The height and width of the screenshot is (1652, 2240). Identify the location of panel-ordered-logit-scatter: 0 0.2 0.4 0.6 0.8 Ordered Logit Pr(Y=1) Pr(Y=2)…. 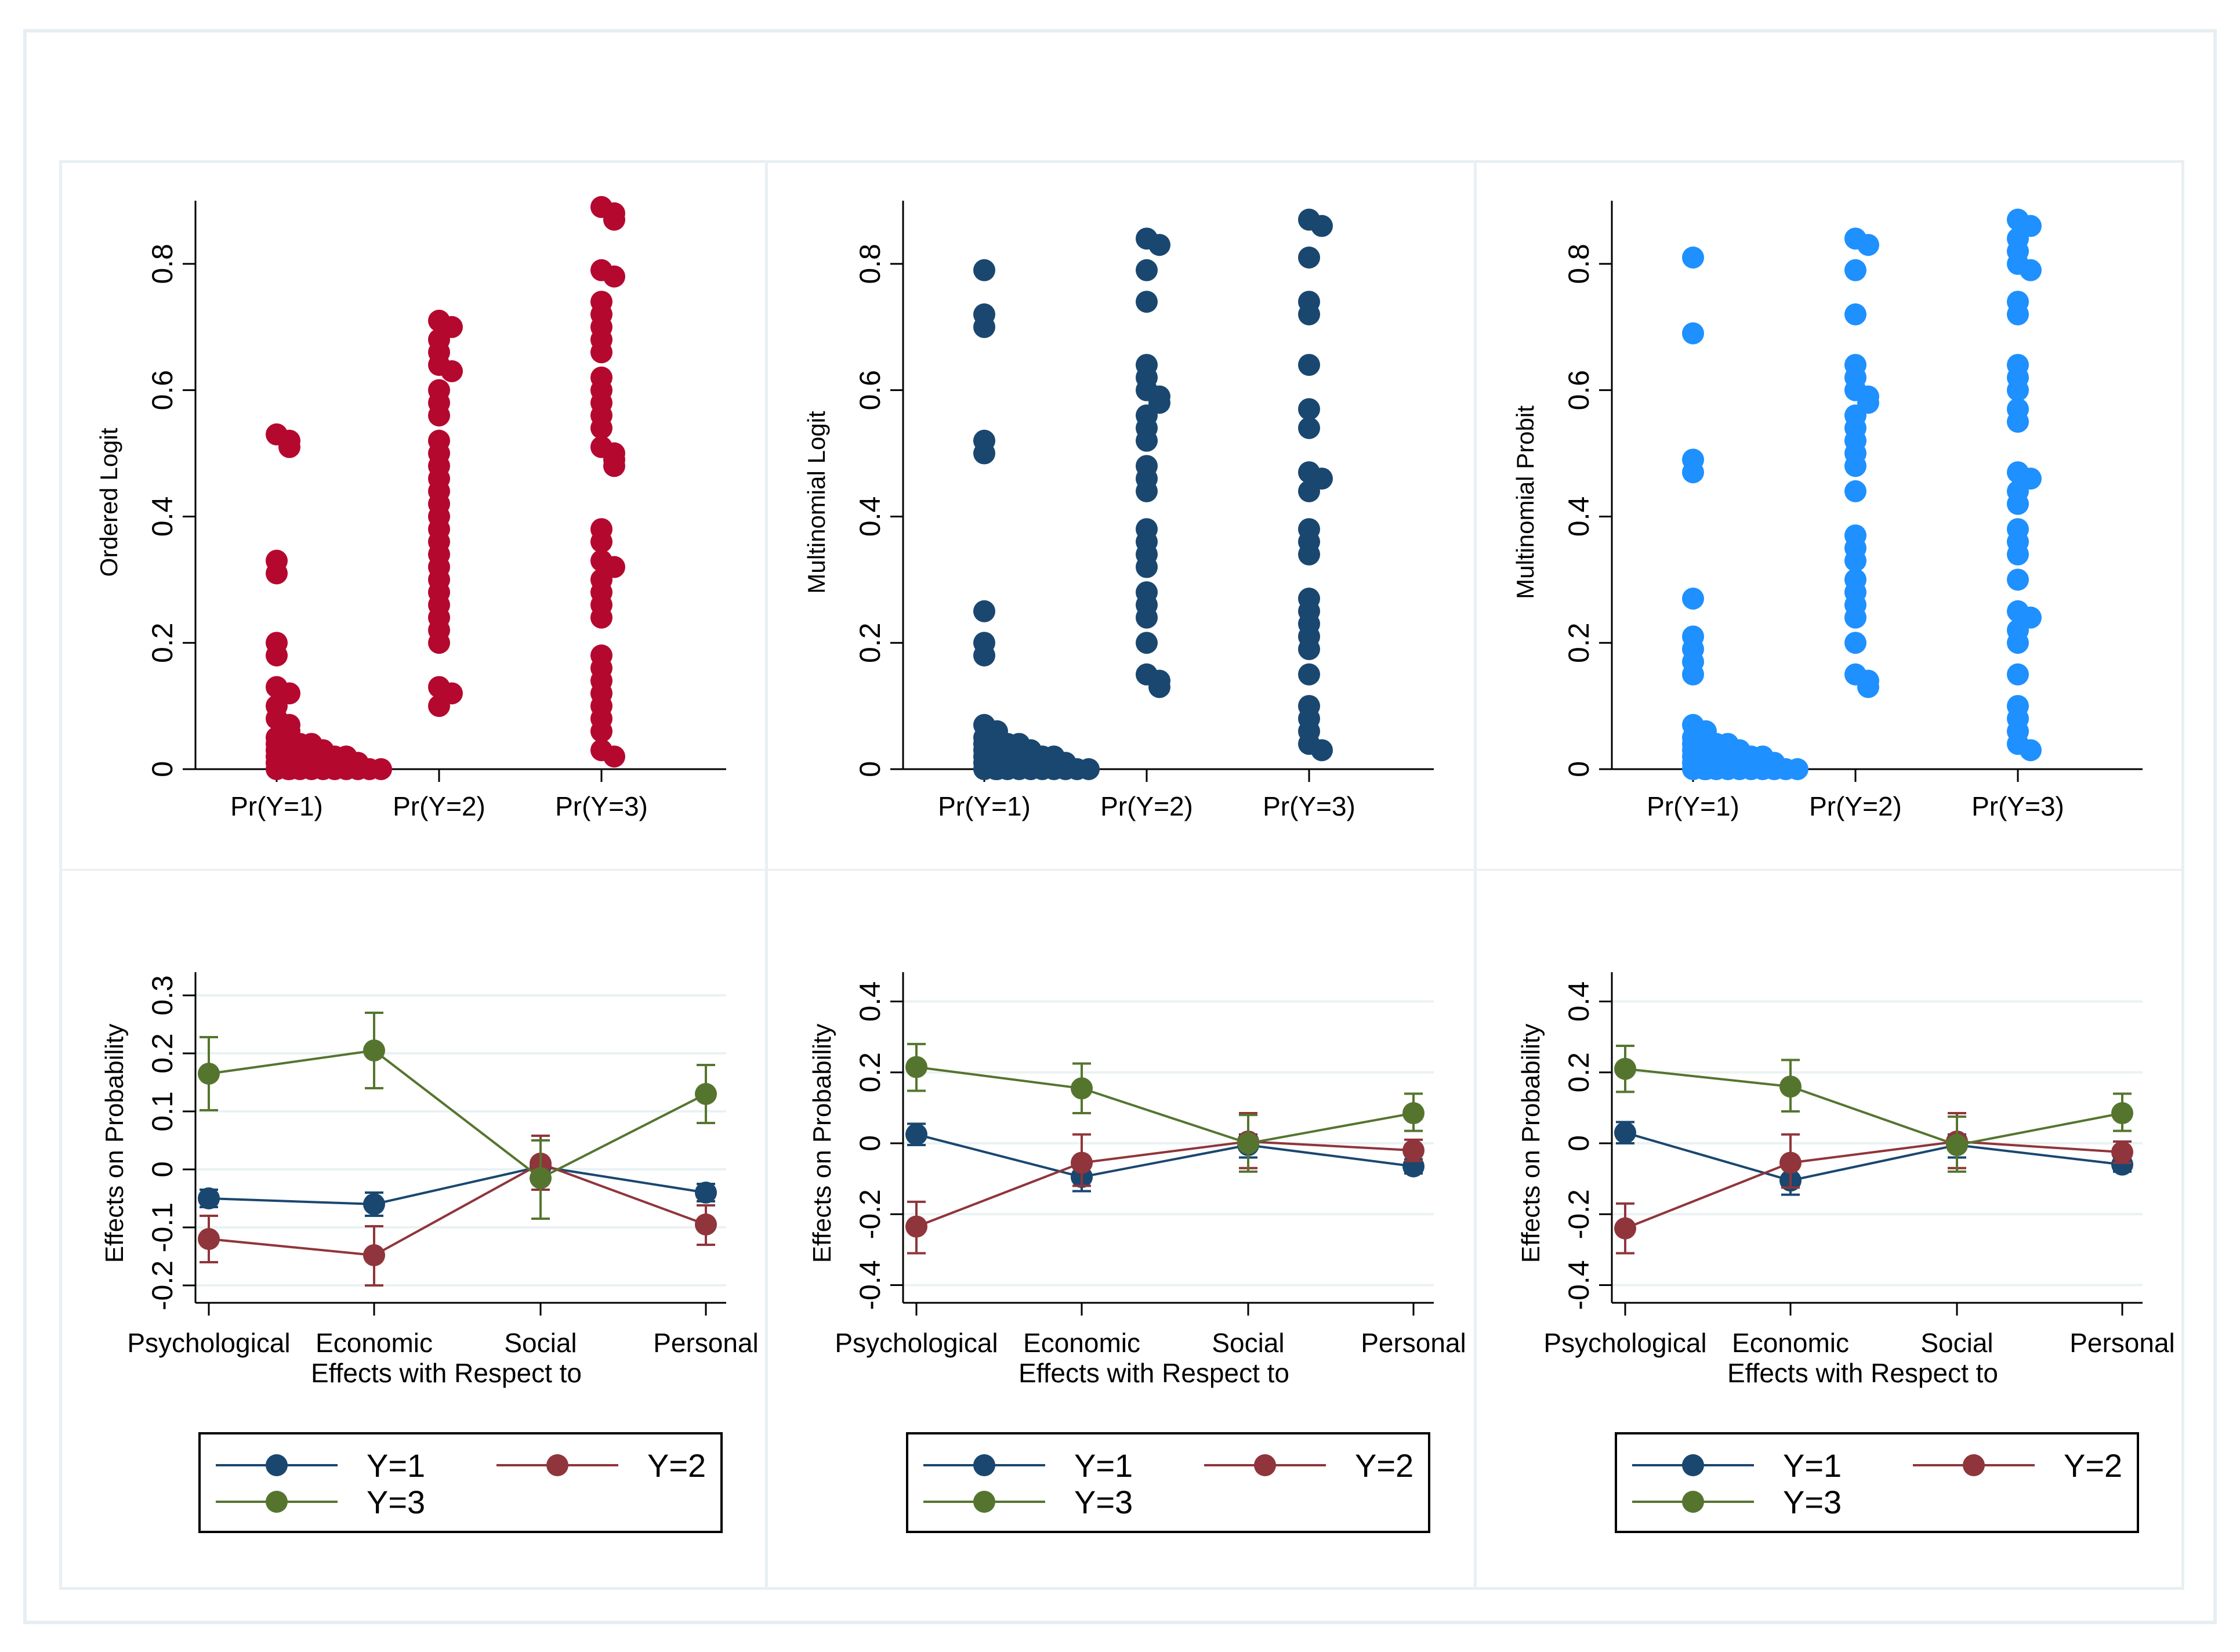
(413, 515).